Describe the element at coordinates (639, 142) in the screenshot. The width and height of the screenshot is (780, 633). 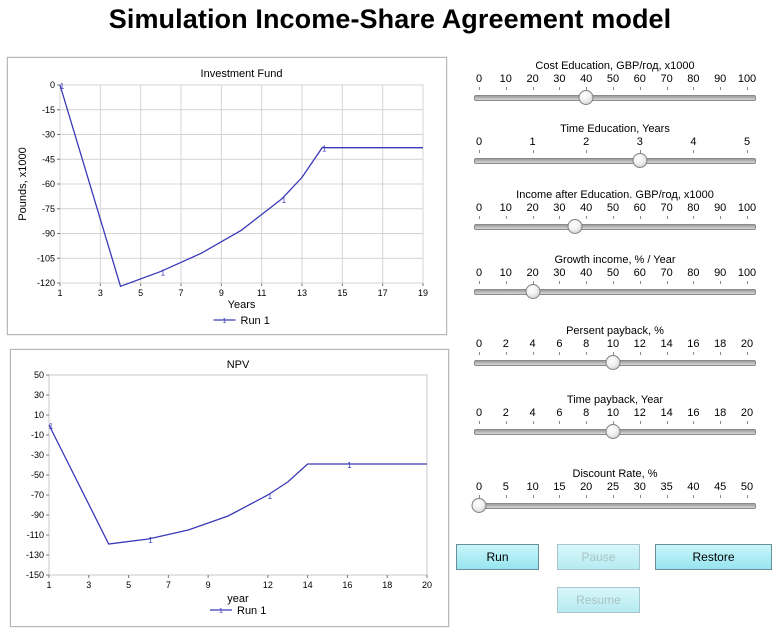
I see `slider-tick-label: 3` at that location.